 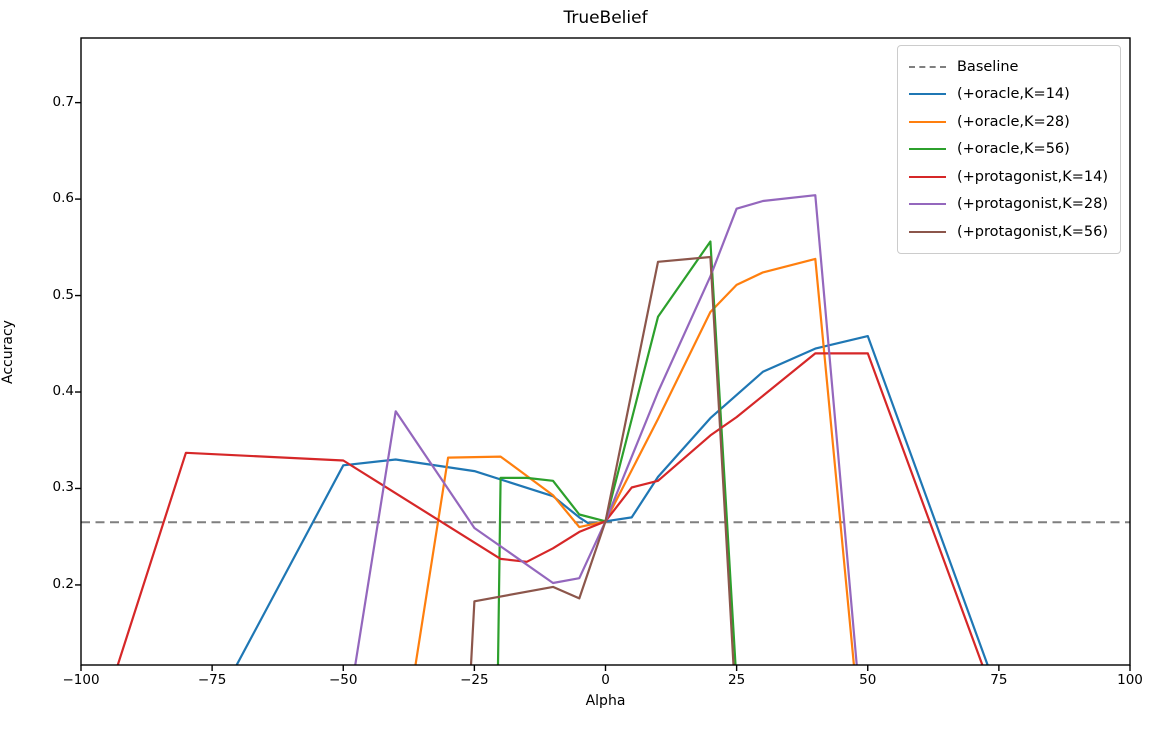 What do you see at coordinates (868, 680) in the screenshot?
I see `x-tick-label: 50` at bounding box center [868, 680].